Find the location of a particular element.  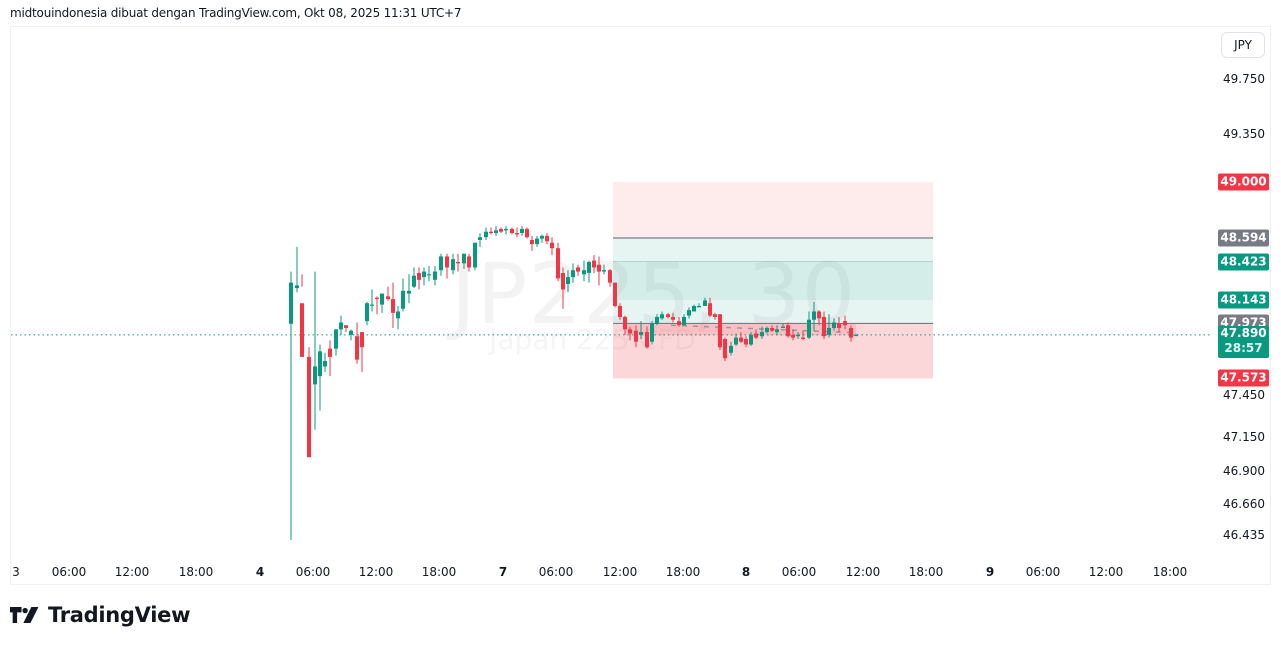

target-inner-zone is located at coordinates (773, 281).